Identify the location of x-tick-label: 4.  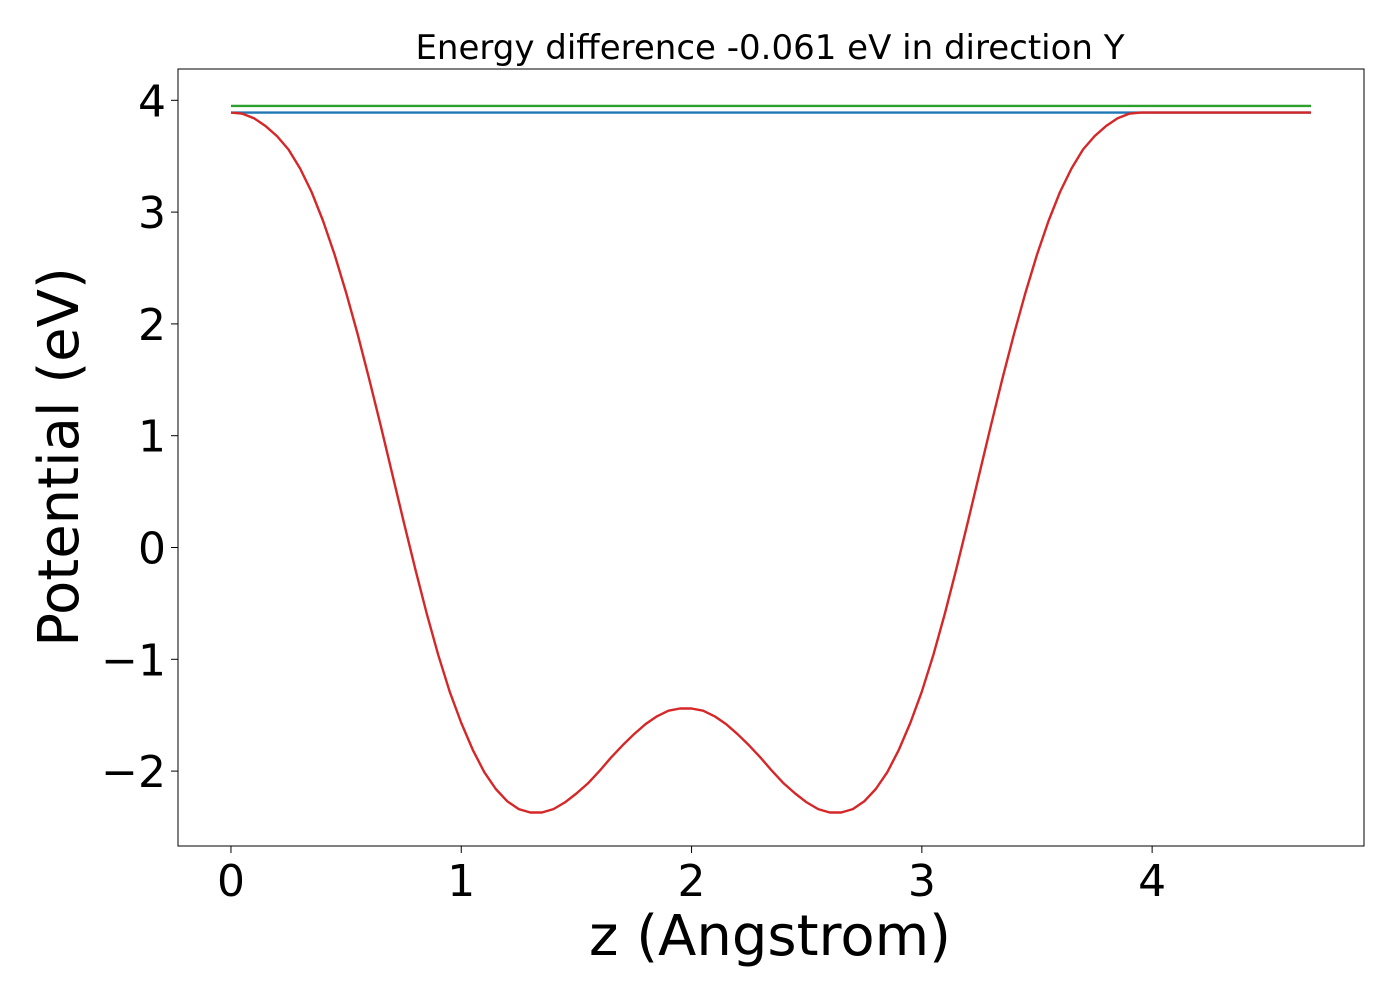
(1152, 881).